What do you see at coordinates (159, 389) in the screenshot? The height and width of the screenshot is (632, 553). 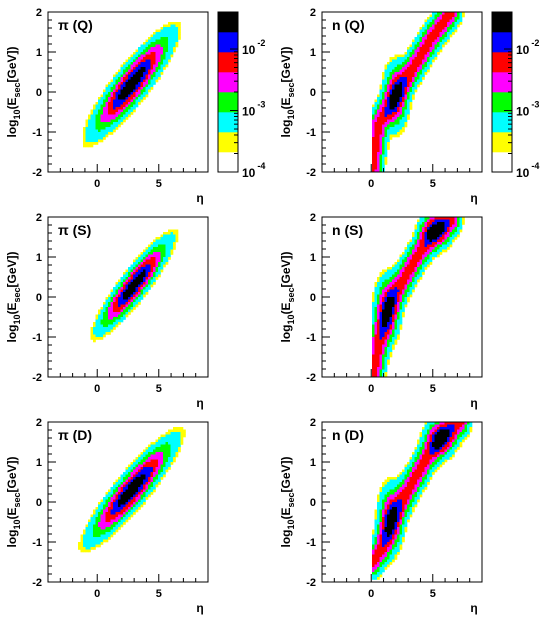 I see `x-tick-label: 5` at bounding box center [159, 389].